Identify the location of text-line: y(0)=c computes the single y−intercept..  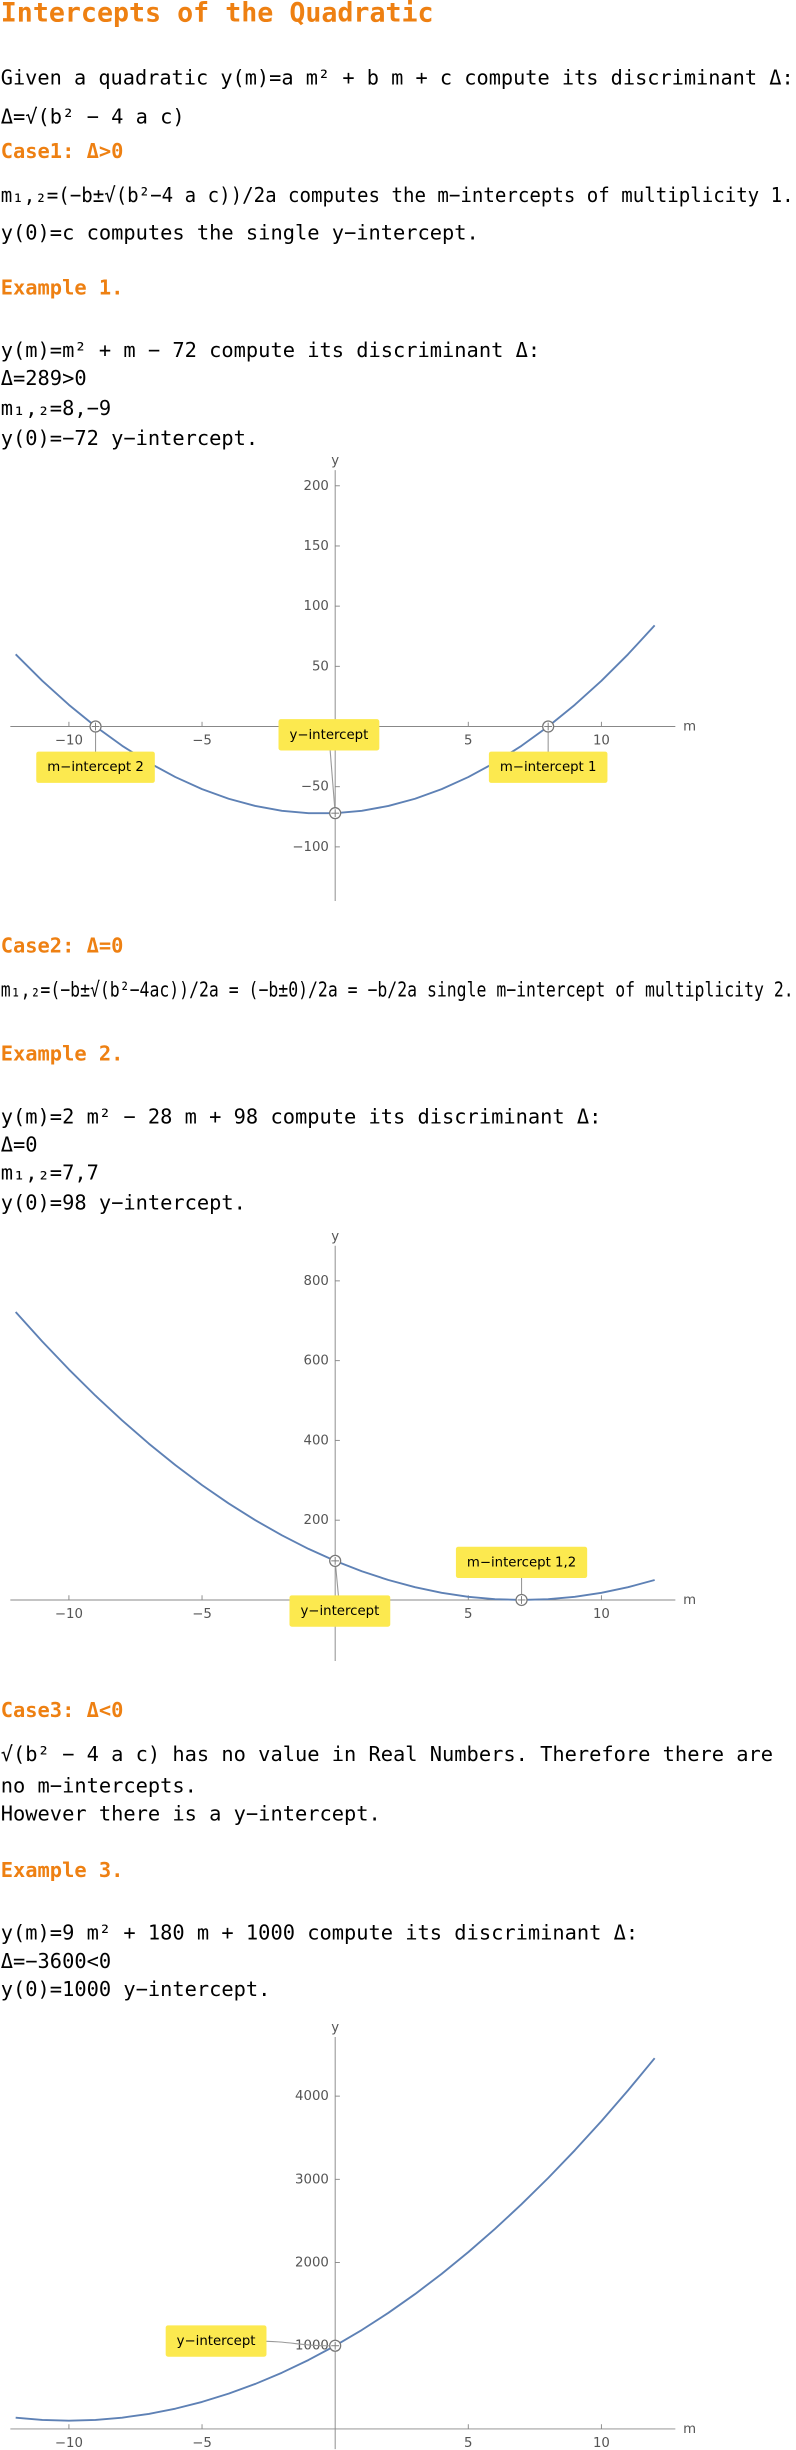
(240, 233).